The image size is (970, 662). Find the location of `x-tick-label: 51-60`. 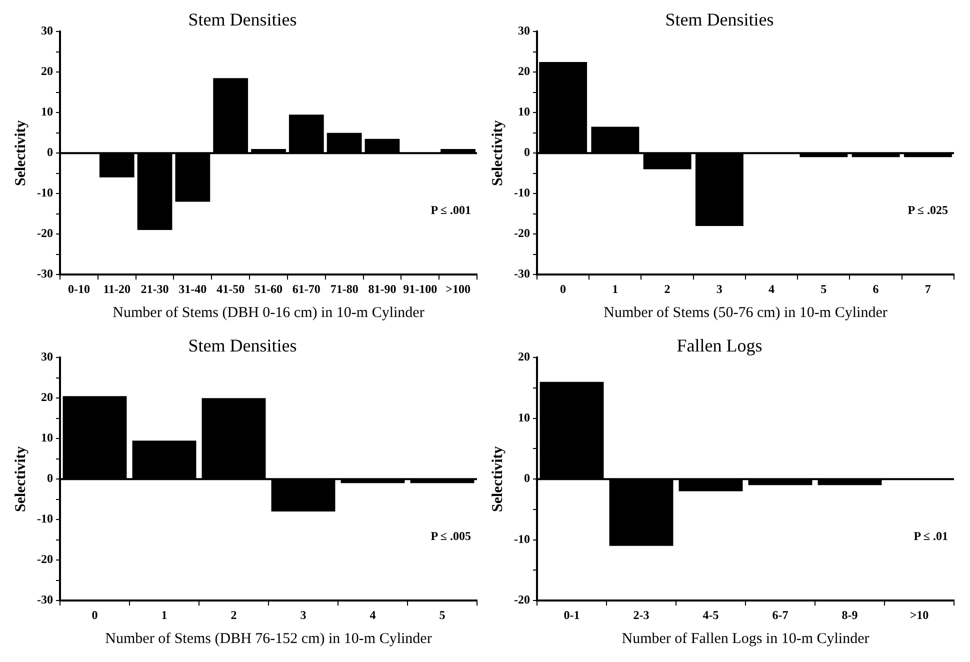

x-tick-label: 51-60 is located at coordinates (268, 289).